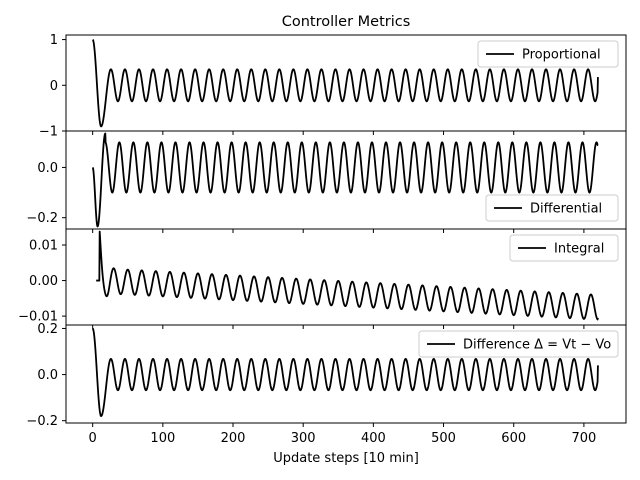  Describe the element at coordinates (54, 40) in the screenshot. I see `y-tick-label: 1` at that location.